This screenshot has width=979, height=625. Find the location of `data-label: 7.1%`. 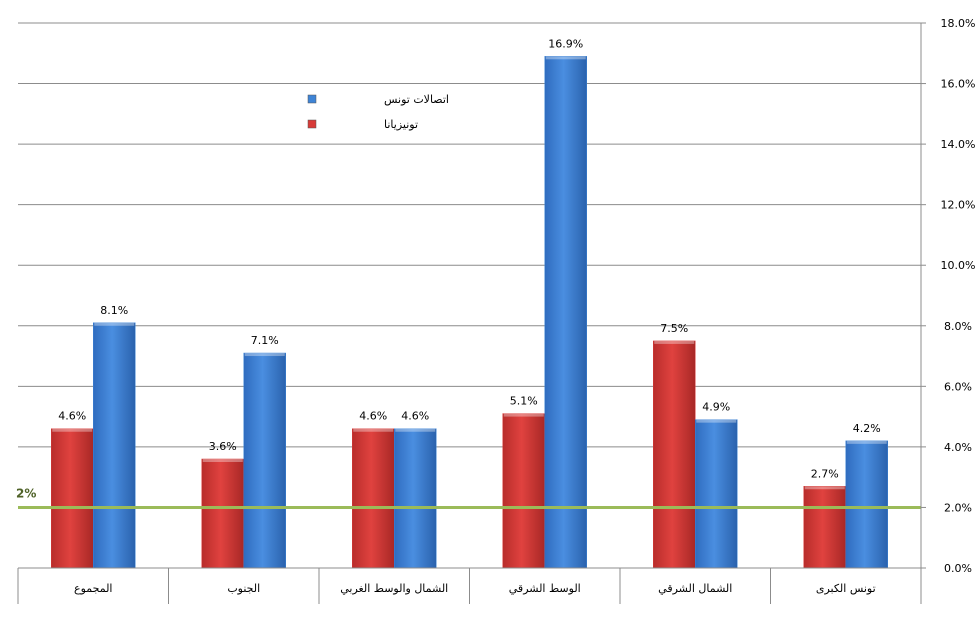

data-label: 7.1% is located at coordinates (265, 340).